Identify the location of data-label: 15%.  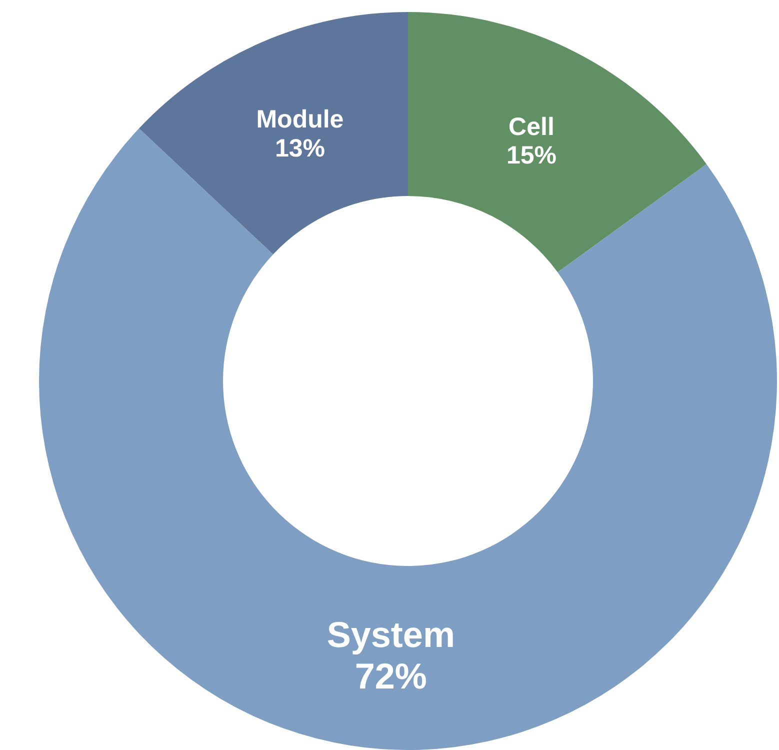
(531, 156).